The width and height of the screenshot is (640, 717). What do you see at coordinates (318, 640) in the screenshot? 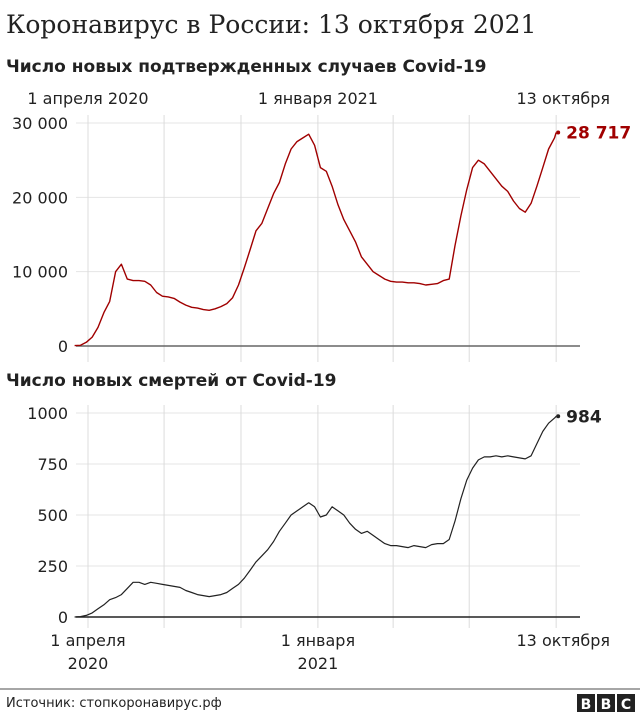
I see `x-tick-label: 1 января` at bounding box center [318, 640].